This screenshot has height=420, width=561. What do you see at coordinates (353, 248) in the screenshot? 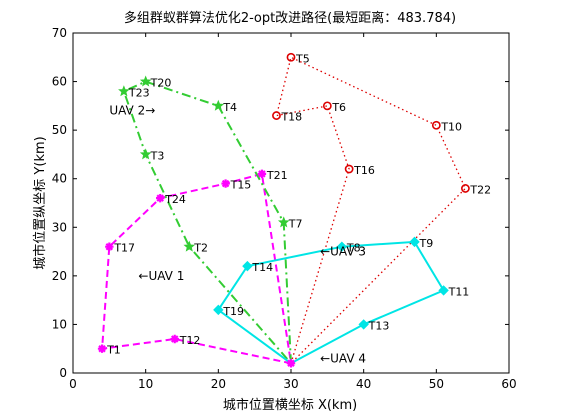
I see `target-label-t8: T8` at bounding box center [353, 248].